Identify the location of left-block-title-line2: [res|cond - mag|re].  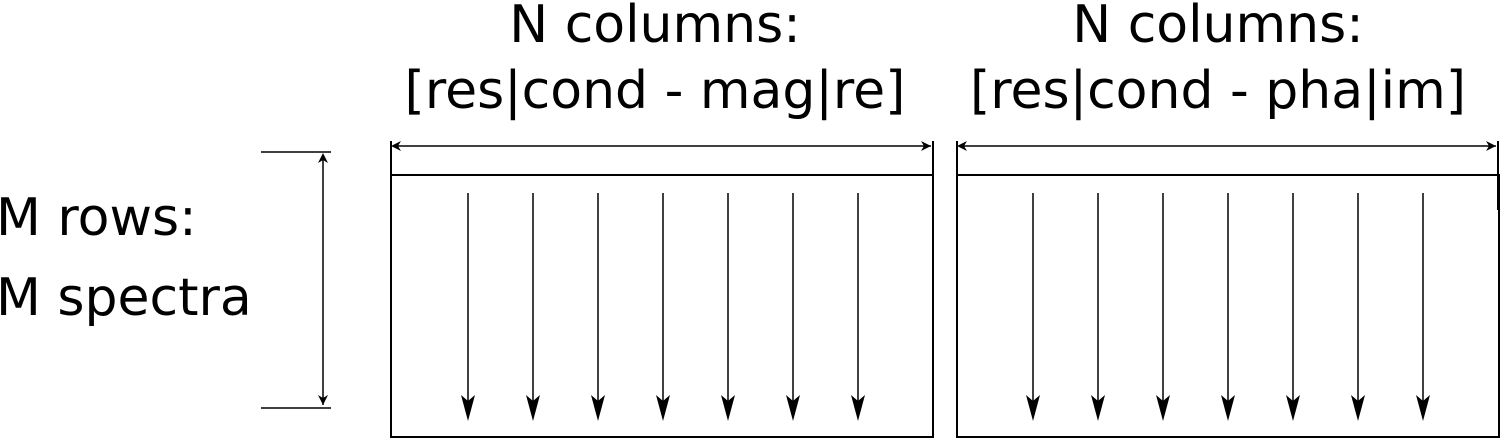
(655, 91).